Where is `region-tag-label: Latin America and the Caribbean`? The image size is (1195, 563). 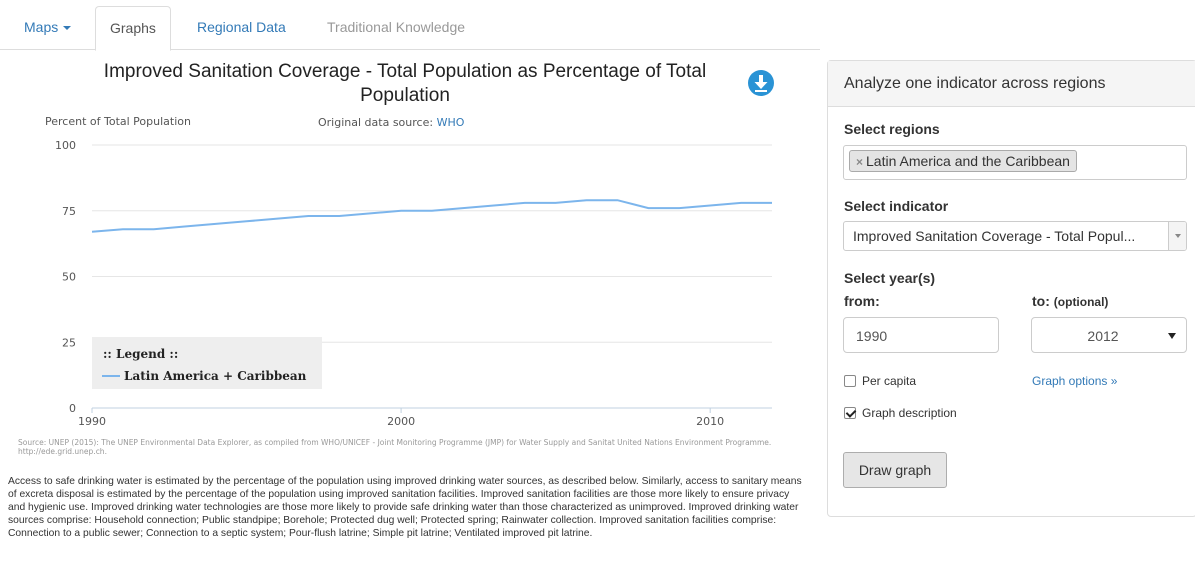
region-tag-label: Latin America and the Caribbean is located at coordinates (968, 161).